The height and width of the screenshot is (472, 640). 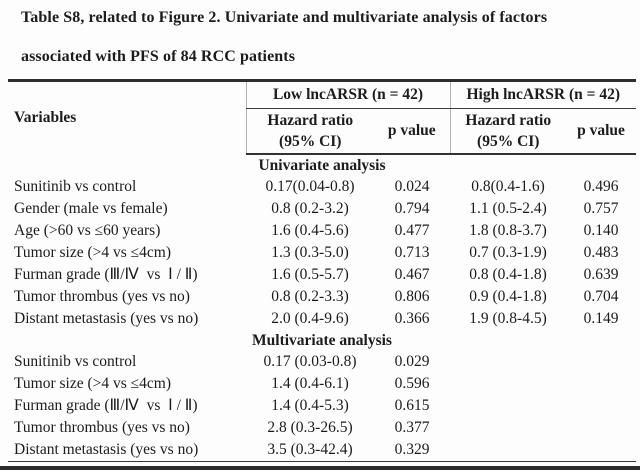 What do you see at coordinates (412, 318) in the screenshot?
I see `low-p-value-cell: 0.366` at bounding box center [412, 318].